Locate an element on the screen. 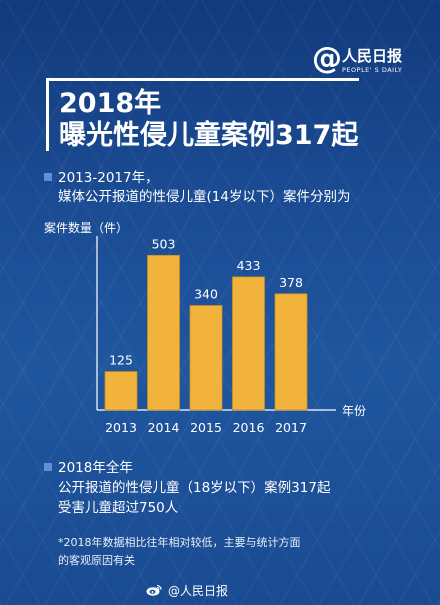  data-label-2015: 340 is located at coordinates (206, 293).